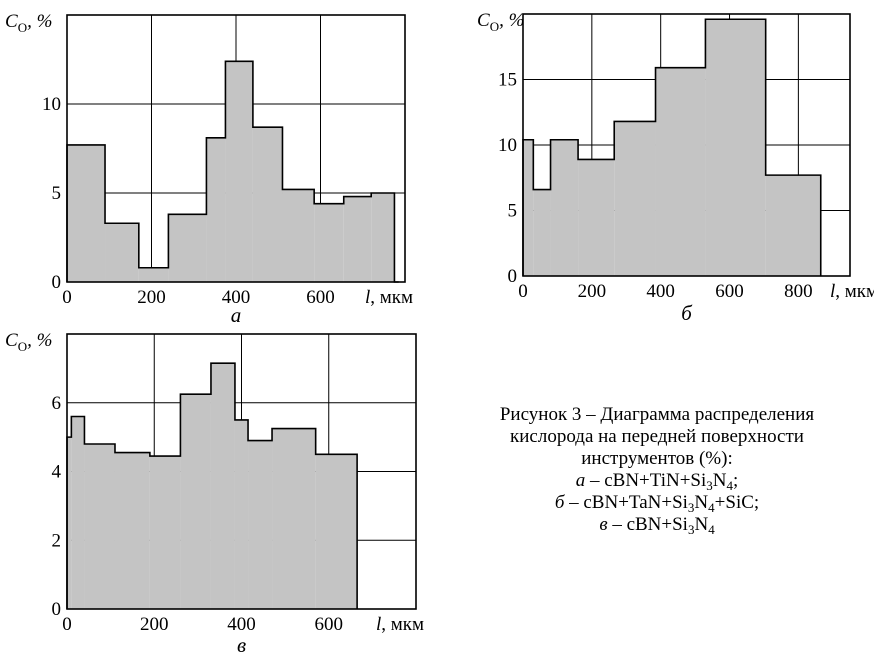 This screenshot has height=656, width=874. Describe the element at coordinates (241, 644) in the screenshot. I see `panel-label: в` at that location.